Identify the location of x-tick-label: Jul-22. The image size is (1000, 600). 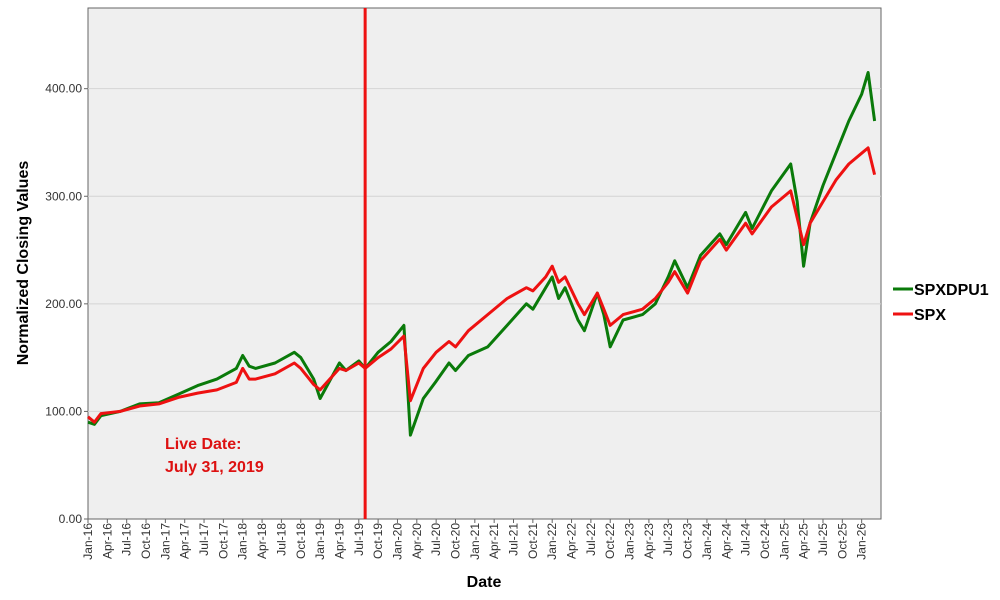
(591, 539).